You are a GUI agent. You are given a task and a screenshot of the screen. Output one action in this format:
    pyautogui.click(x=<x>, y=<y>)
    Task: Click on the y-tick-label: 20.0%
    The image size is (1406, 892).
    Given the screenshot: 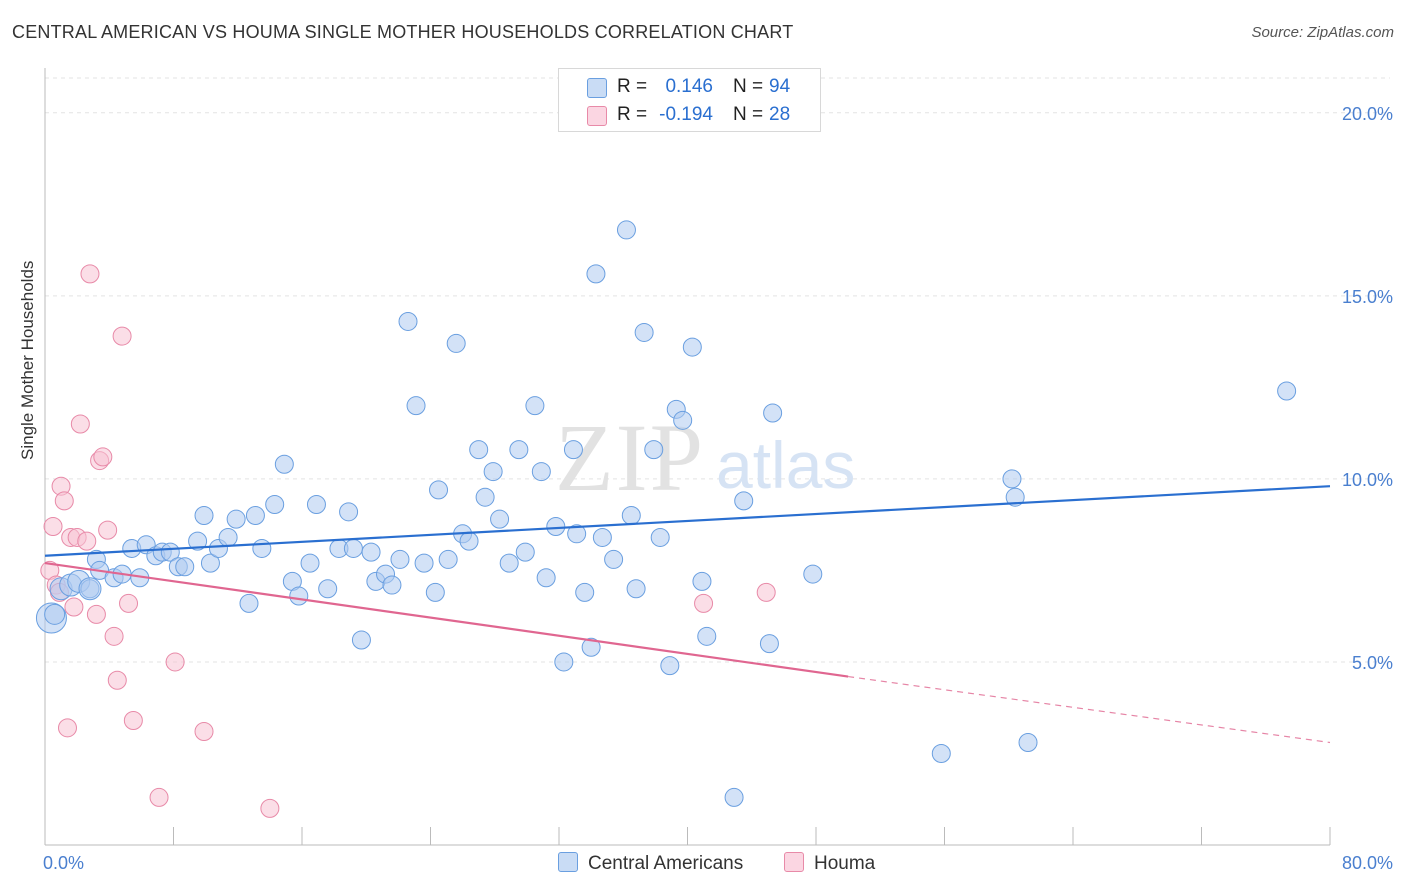 What is the action you would take?
    pyautogui.click(x=1367, y=114)
    